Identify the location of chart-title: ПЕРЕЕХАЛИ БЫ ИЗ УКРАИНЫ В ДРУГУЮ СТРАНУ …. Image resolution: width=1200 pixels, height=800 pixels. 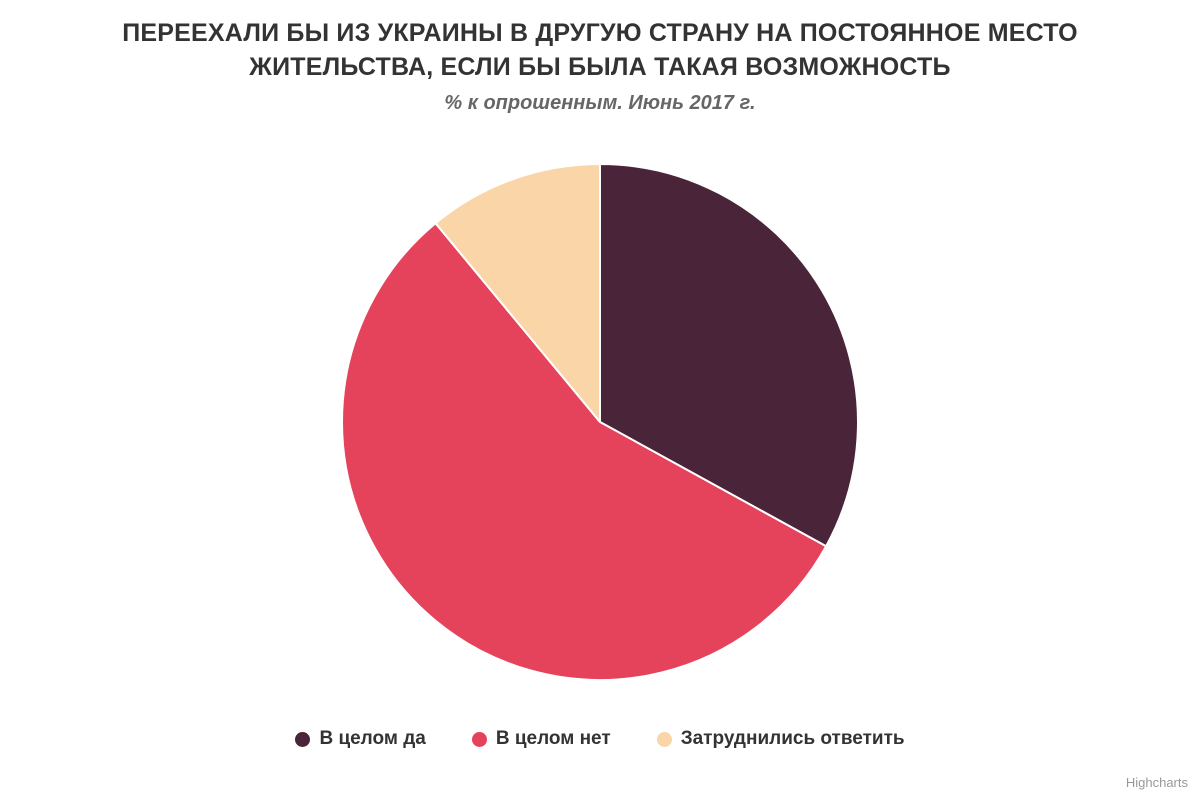
(600, 50).